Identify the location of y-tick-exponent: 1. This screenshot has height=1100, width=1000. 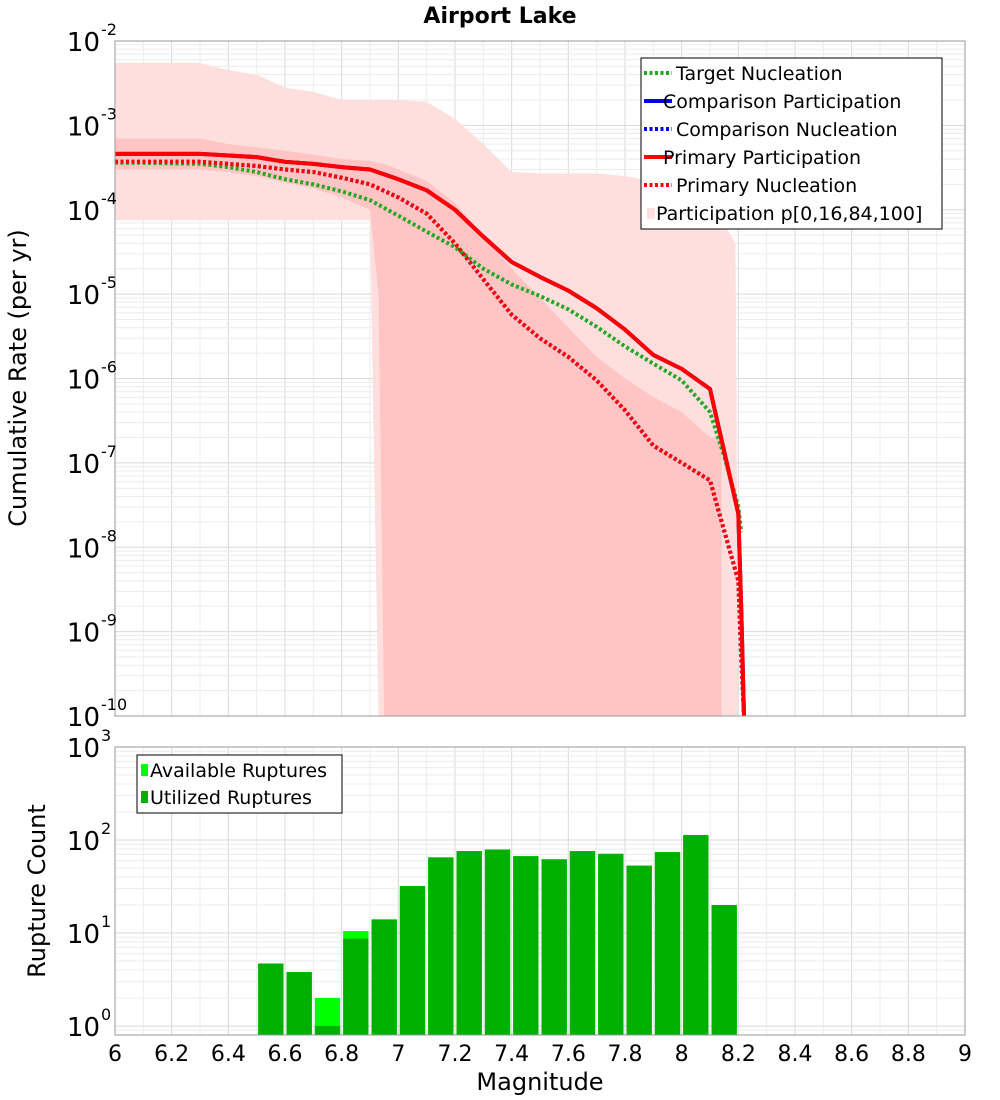
(106, 921).